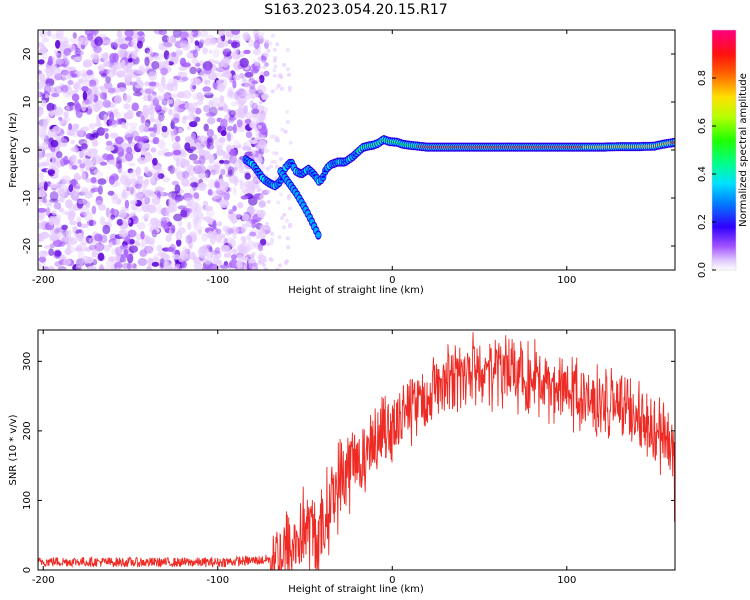 The height and width of the screenshot is (600, 750). What do you see at coordinates (724, 150) in the screenshot?
I see `colorbar-frame` at bounding box center [724, 150].